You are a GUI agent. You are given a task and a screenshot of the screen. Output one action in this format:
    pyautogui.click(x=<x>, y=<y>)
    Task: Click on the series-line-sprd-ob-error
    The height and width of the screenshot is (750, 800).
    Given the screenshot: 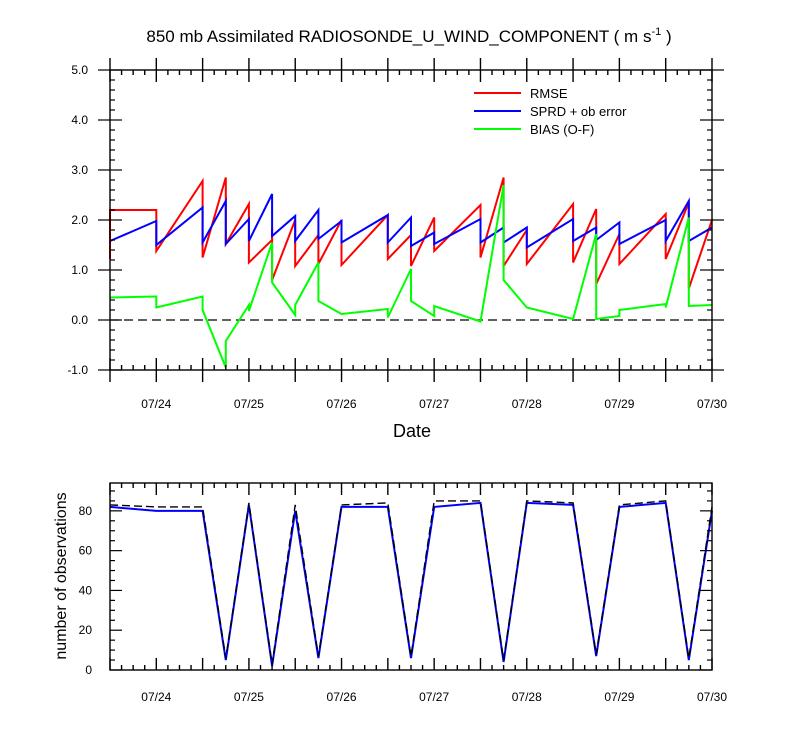 What is the action you would take?
    pyautogui.click(x=411, y=221)
    